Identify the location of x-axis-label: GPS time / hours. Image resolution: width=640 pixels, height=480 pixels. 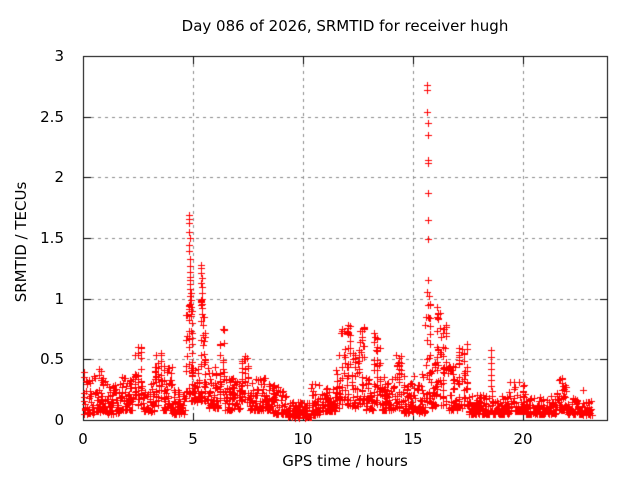
(345, 461).